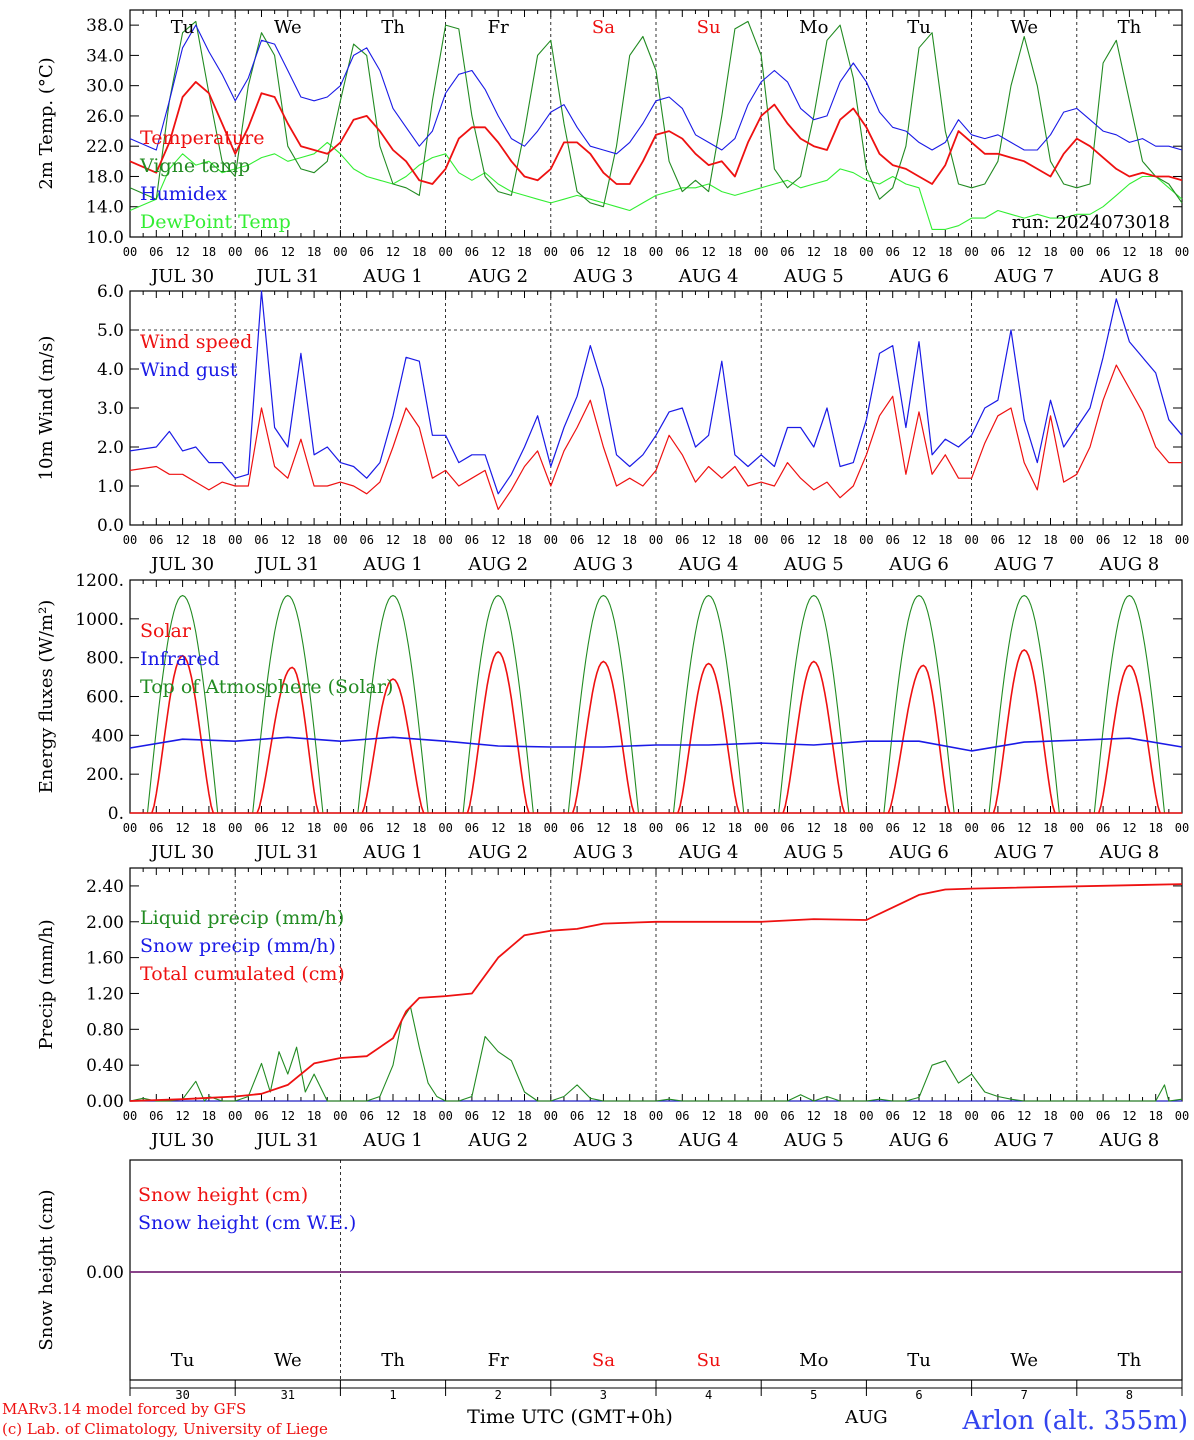 This screenshot has height=1440, width=1194. I want to click on day-name-top: Tu, so click(919, 27).